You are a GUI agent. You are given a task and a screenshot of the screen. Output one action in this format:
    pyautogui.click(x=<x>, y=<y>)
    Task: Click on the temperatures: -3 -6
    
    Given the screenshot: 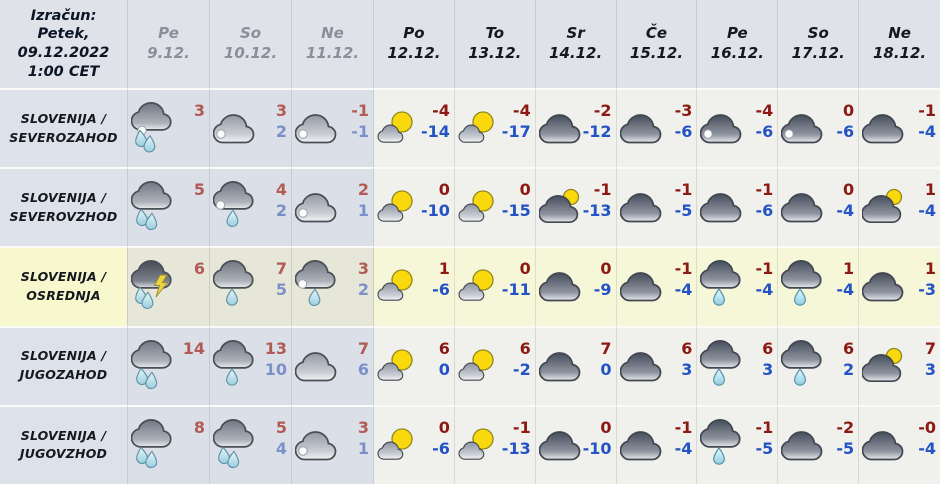 What is the action you would take?
    pyautogui.click(x=678, y=133)
    